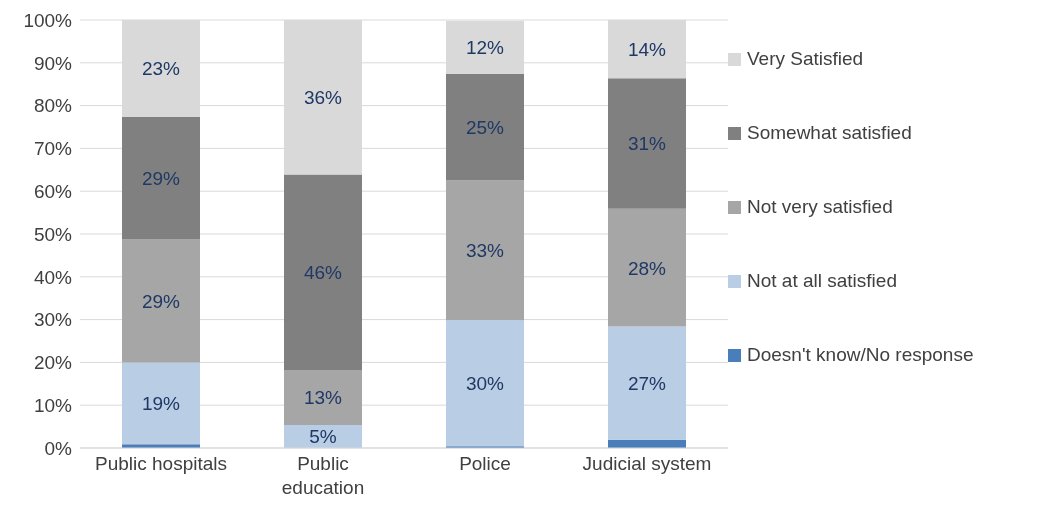 This screenshot has height=520, width=1037. What do you see at coordinates (161, 69) in the screenshot?
I see `data-label: 23%` at bounding box center [161, 69].